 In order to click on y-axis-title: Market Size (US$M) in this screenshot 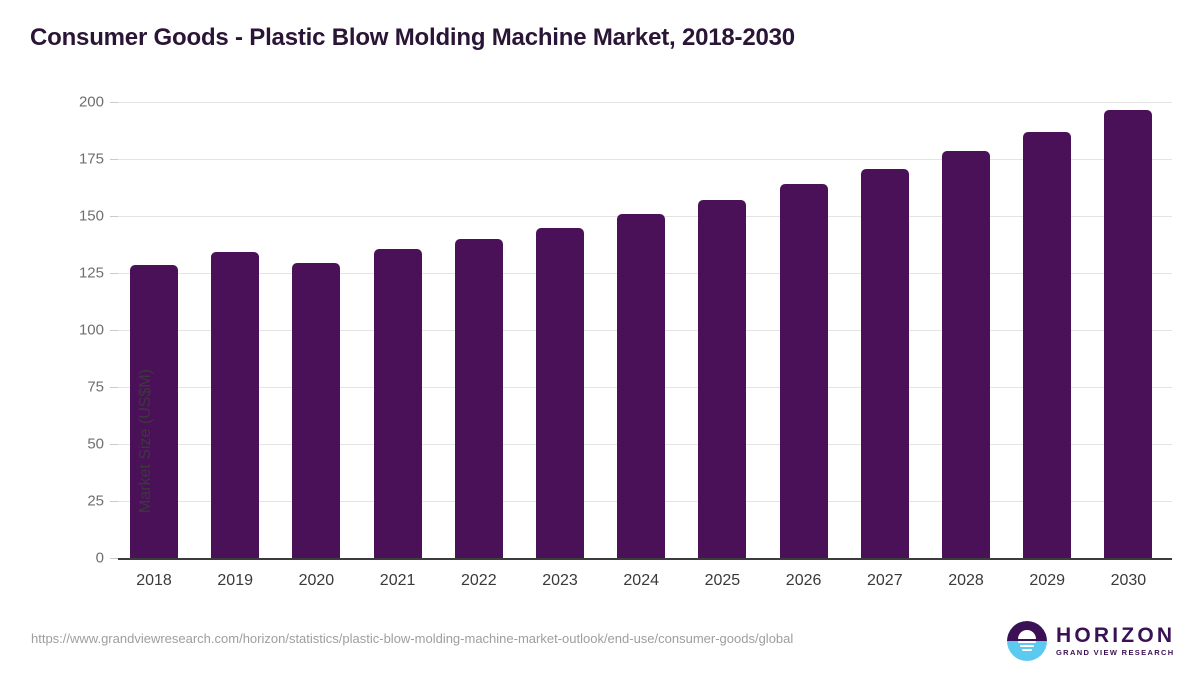, I will do `click(145, 441)`.